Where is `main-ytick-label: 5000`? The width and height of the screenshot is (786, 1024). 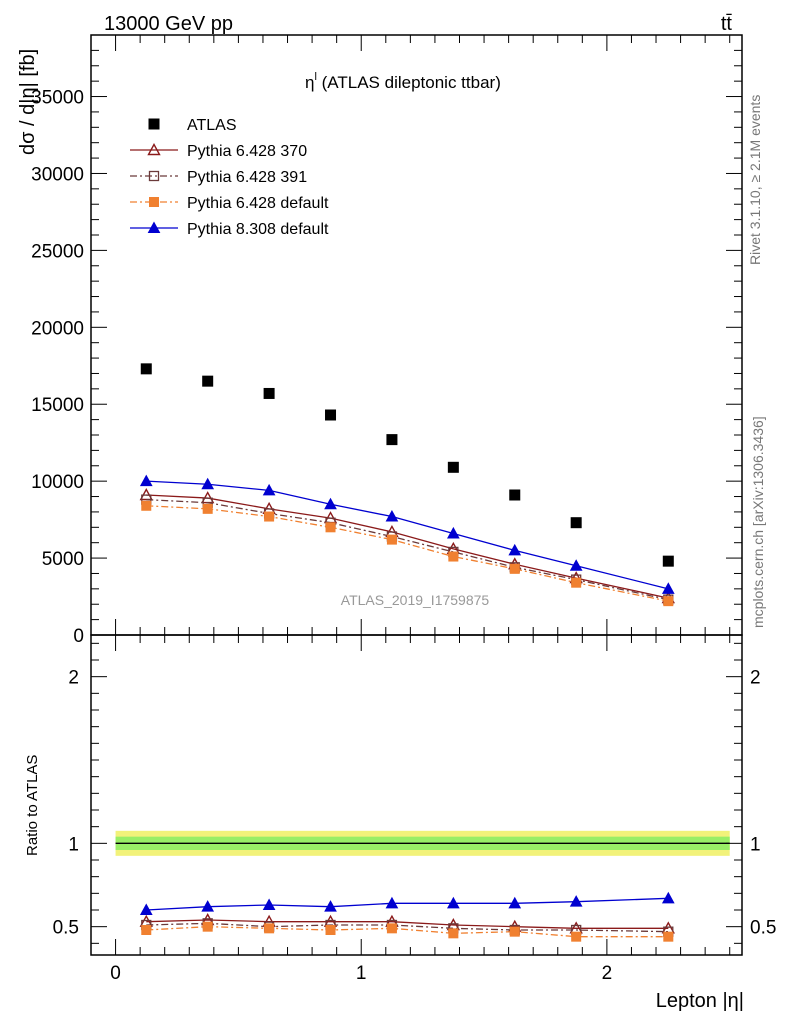 main-ytick-label: 5000 is located at coordinates (63, 559).